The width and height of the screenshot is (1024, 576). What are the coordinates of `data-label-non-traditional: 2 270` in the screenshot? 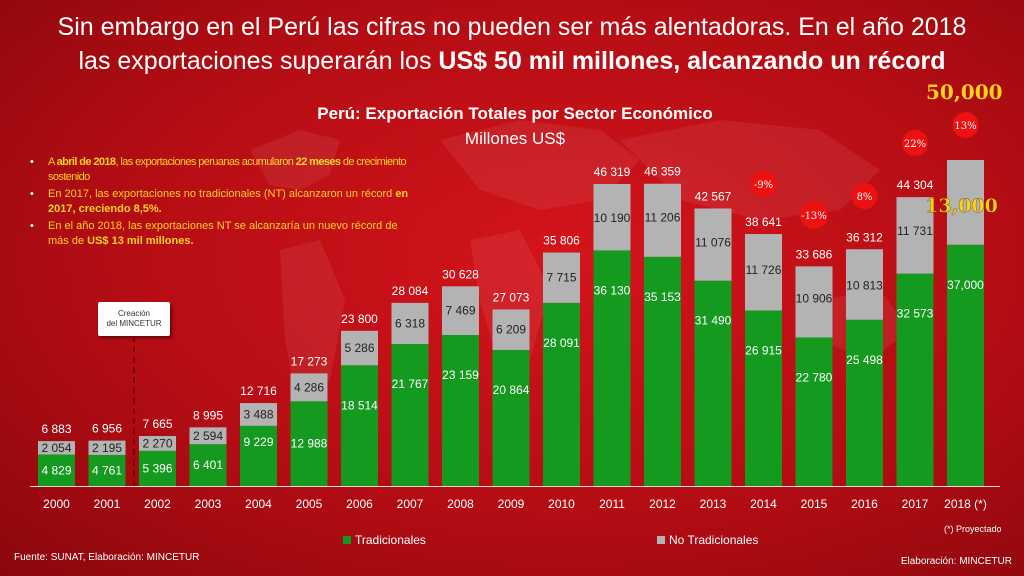 It's located at (157, 443).